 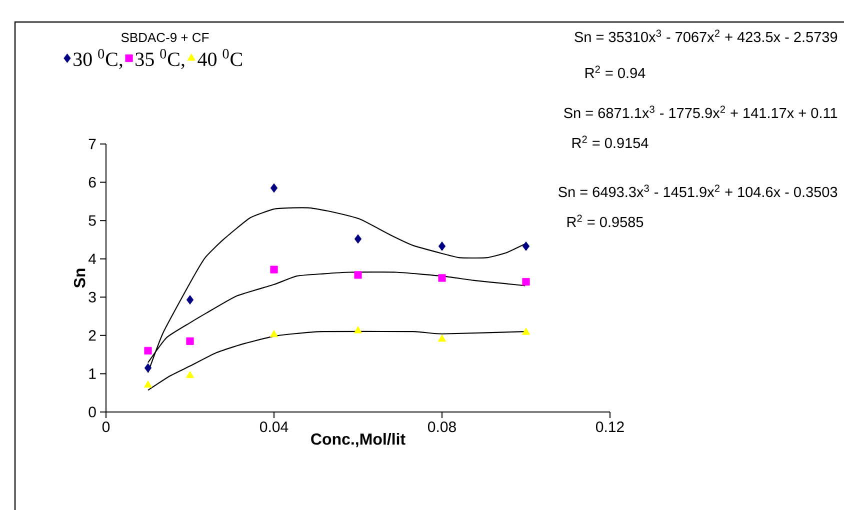 What do you see at coordinates (92, 297) in the screenshot?
I see `y-tick-label: 3` at bounding box center [92, 297].